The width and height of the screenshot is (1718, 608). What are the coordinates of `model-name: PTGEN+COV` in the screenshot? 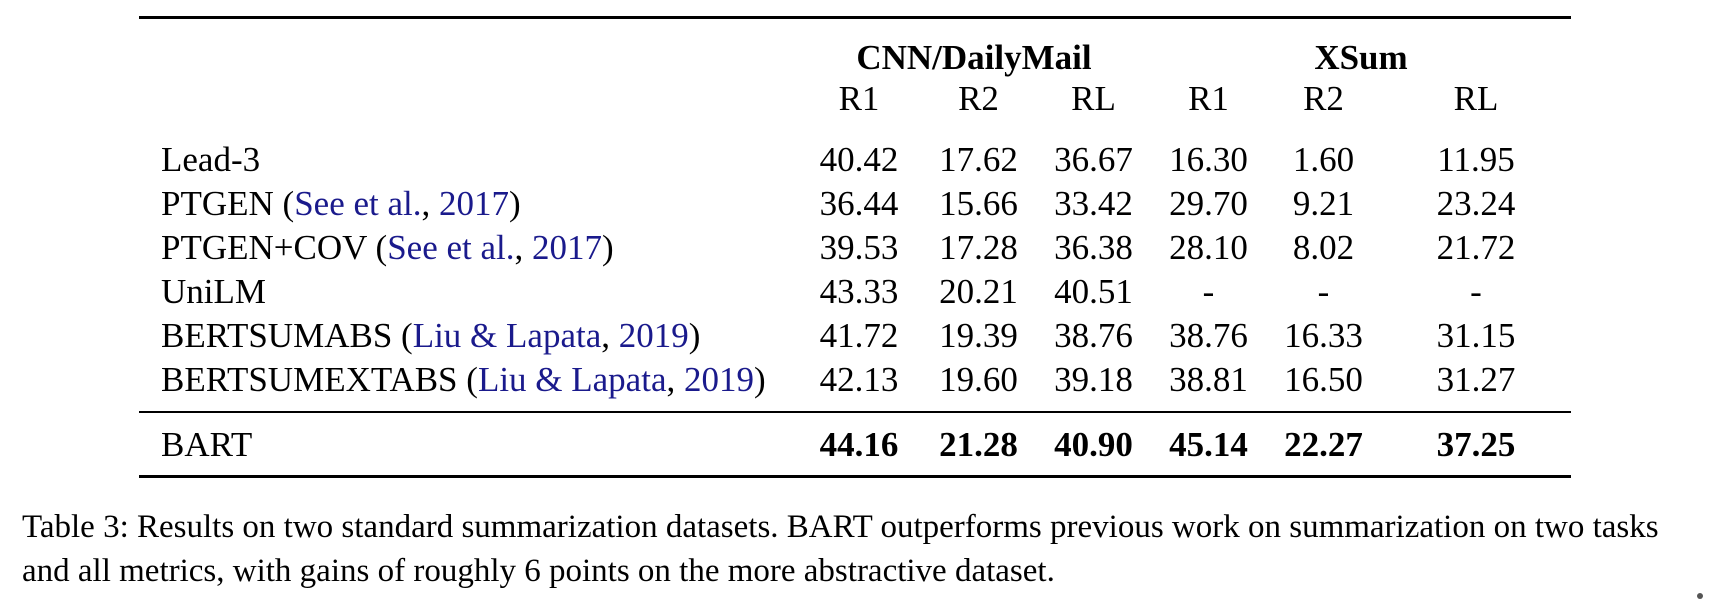 It's located at (264, 247).